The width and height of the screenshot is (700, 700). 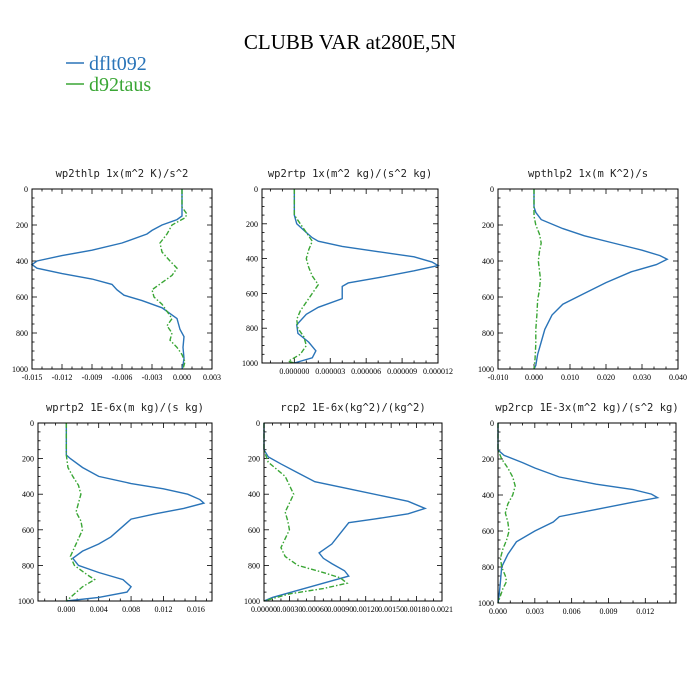 What do you see at coordinates (588, 174) in the screenshot?
I see `panel-title: wpthlp2 1x(m K^2)/s` at bounding box center [588, 174].